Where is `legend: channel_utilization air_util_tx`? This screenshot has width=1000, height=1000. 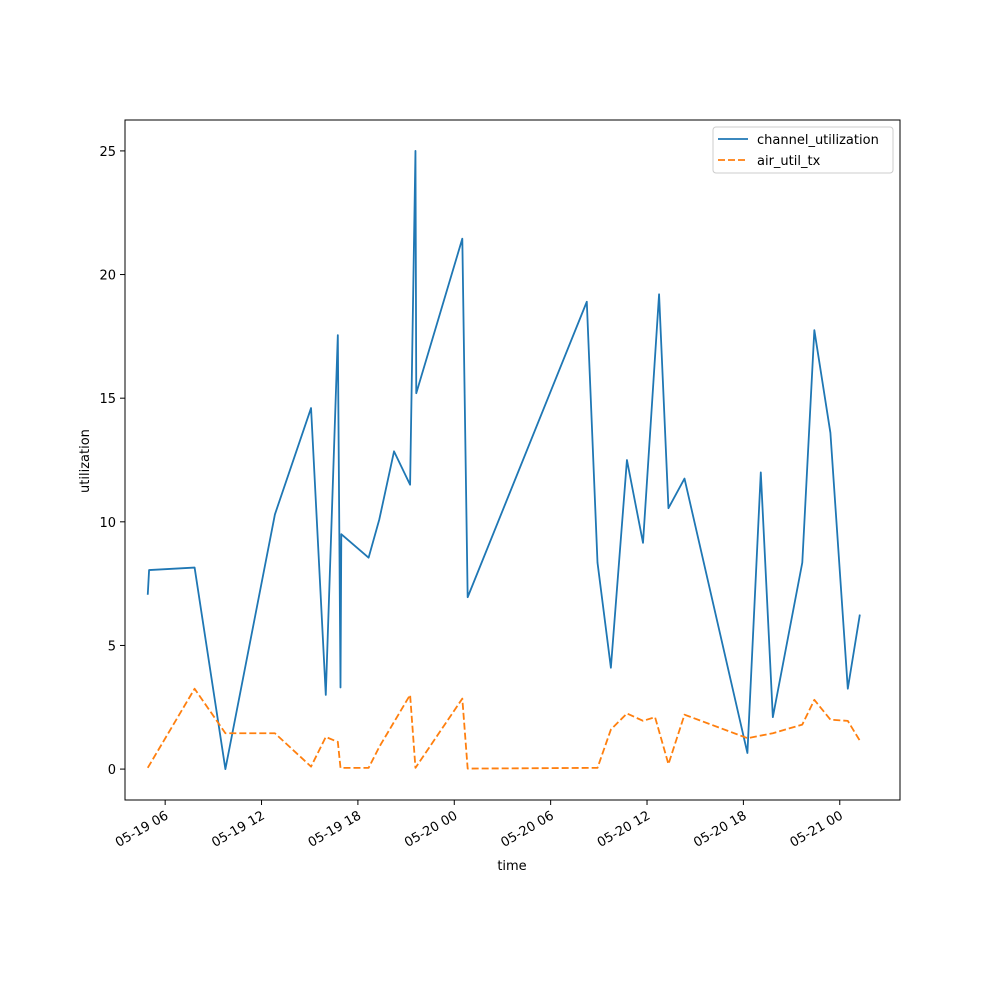
legend: channel_utilization air_util_tx is located at coordinates (803, 150).